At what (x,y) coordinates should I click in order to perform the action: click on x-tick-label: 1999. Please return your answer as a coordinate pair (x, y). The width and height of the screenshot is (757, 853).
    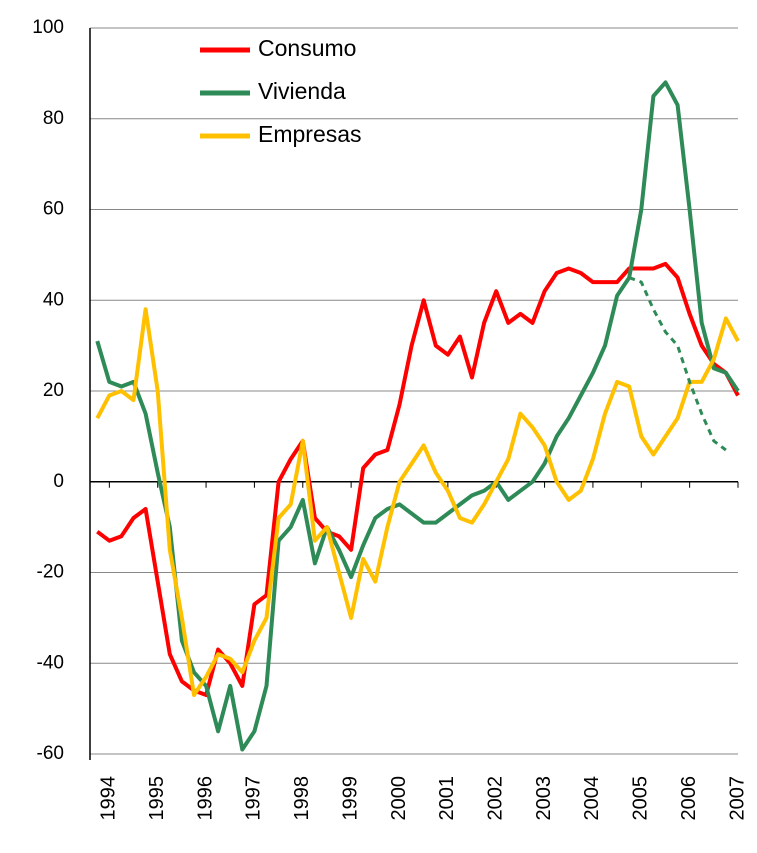
    Looking at the image, I should click on (350, 798).